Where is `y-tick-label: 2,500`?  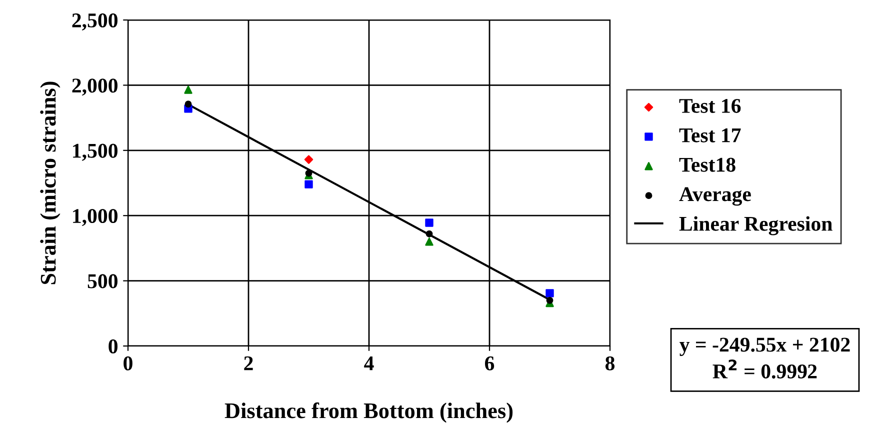
y-tick-label: 2,500 is located at coordinates (95, 21).